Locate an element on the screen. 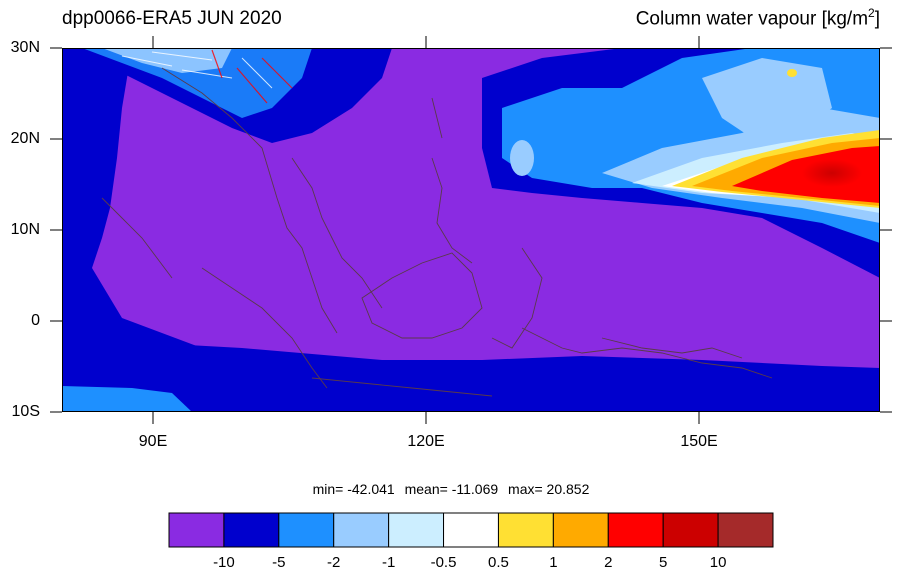  field-statistics: min= -42.041 mean= -11.069 max= 20.852 is located at coordinates (451, 489).